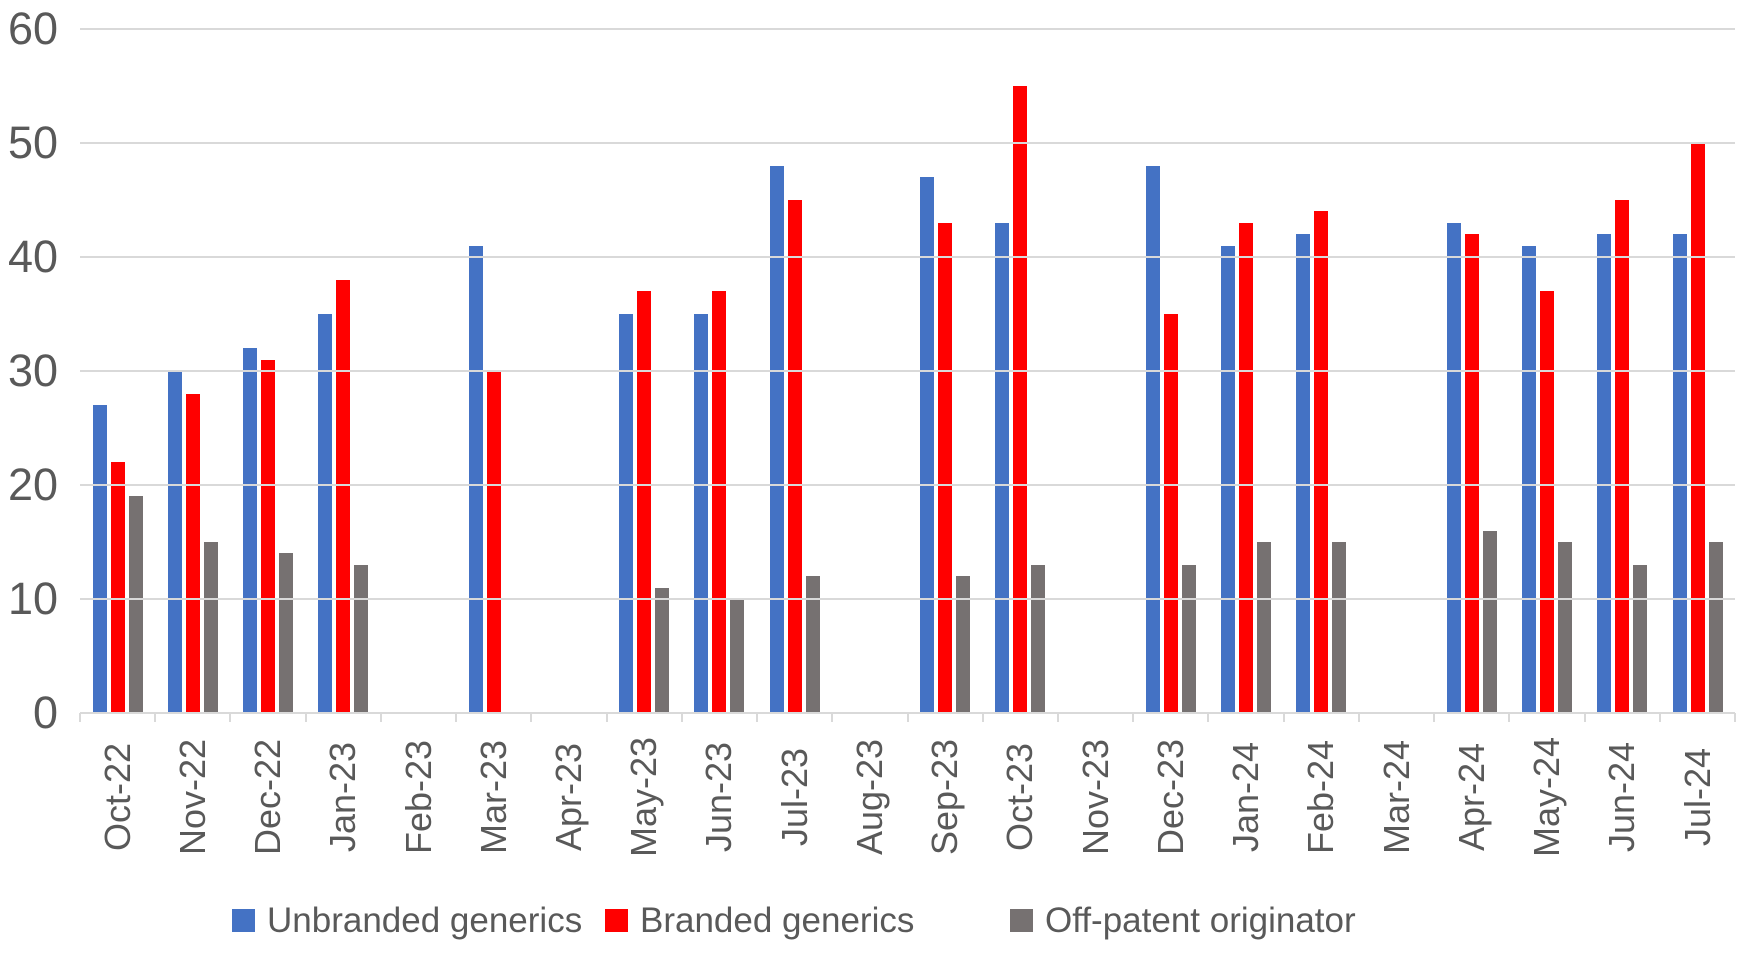 The image size is (1737, 972). What do you see at coordinates (719, 797) in the screenshot?
I see `x-axis-label-jun-23: Jun-23` at bounding box center [719, 797].